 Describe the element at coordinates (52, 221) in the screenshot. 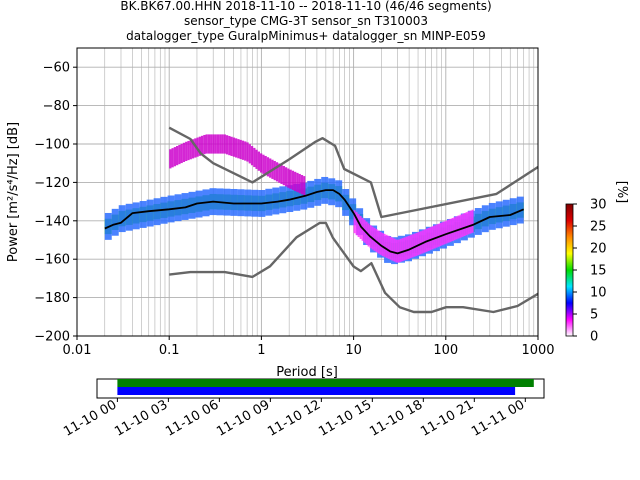

I see `y-tick-label: −140` at that location.